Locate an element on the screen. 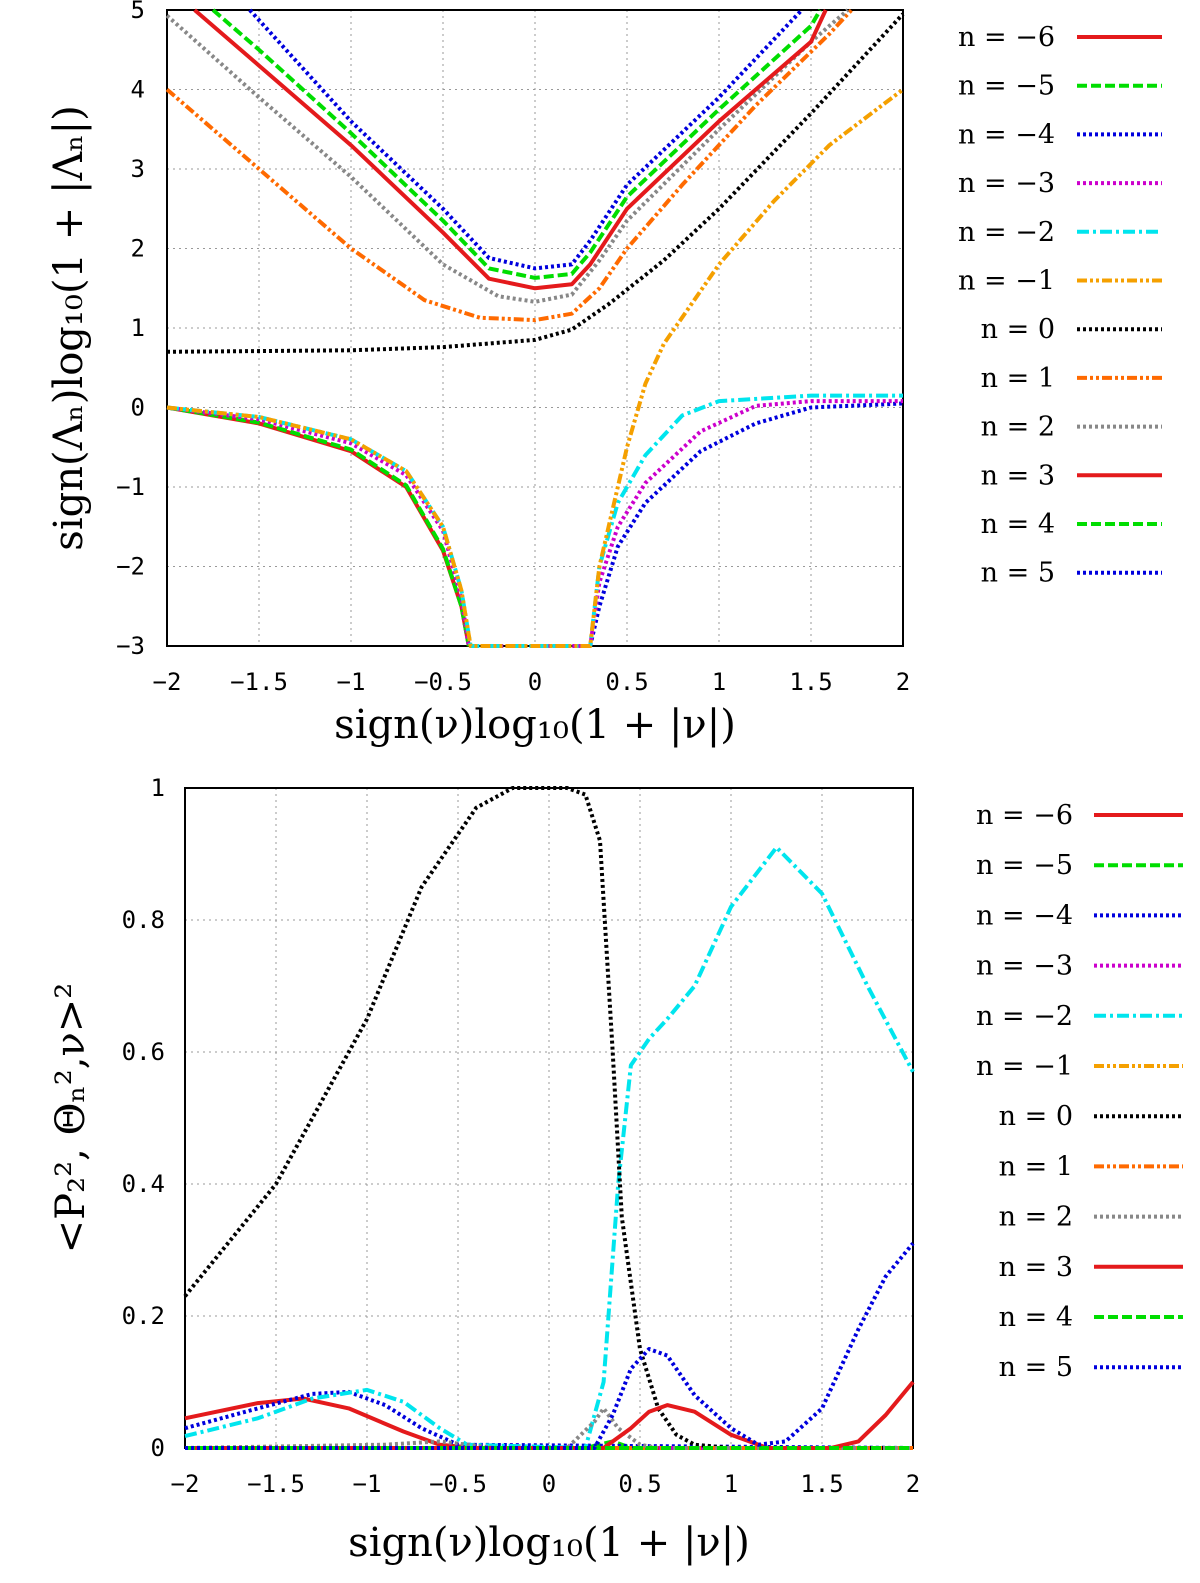 The image size is (1200, 1583). top-x-tick-label: 1.5 is located at coordinates (810, 682).